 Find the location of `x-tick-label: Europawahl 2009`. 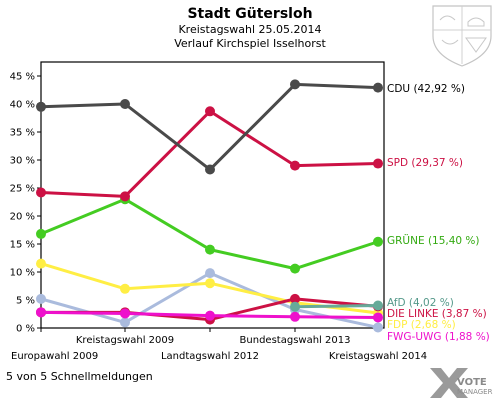

x-tick-label: Europawahl 2009 is located at coordinates (54, 356).